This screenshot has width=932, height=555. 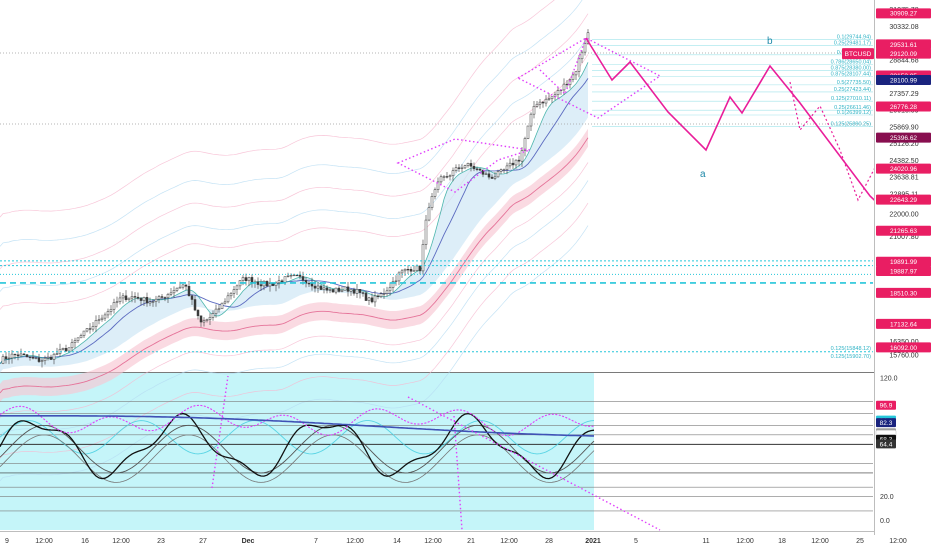 What do you see at coordinates (903, 178) in the screenshot?
I see `price-tick-label: 23638.81` at bounding box center [903, 178].